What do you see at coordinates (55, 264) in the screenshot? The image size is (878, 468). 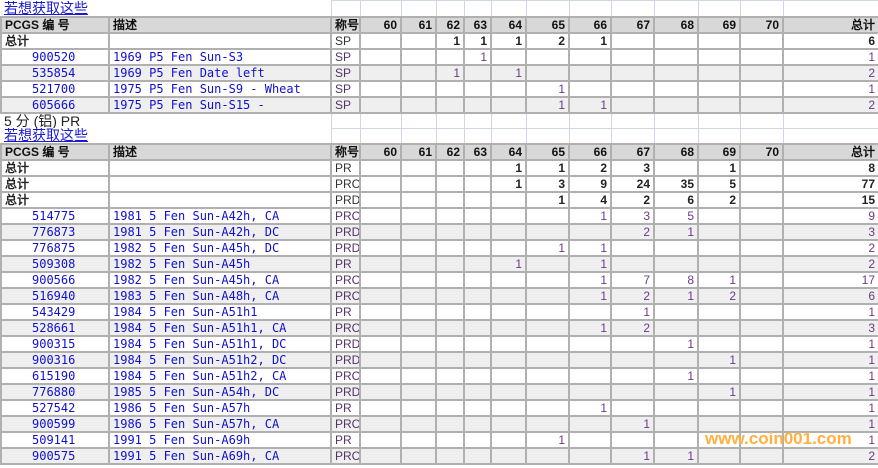 I see `pcgs-number-link: 509308` at bounding box center [55, 264].